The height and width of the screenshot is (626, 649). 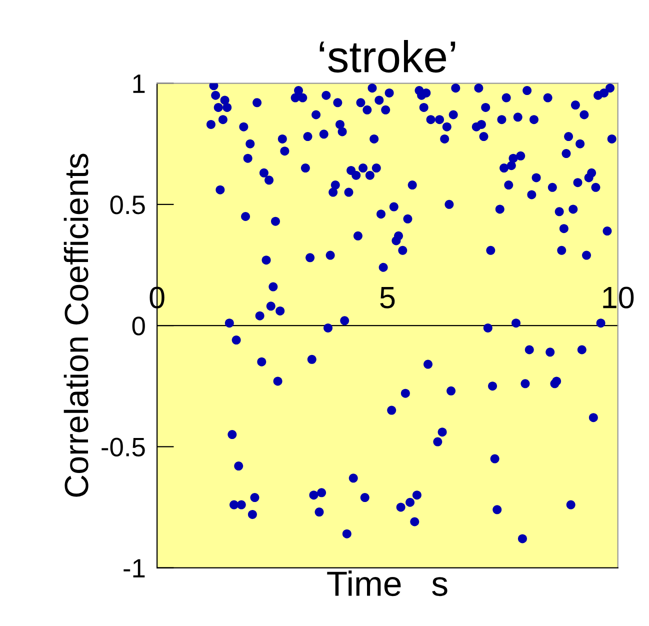 What do you see at coordinates (388, 56) in the screenshot?
I see `chart-title: ‘stroke’` at bounding box center [388, 56].